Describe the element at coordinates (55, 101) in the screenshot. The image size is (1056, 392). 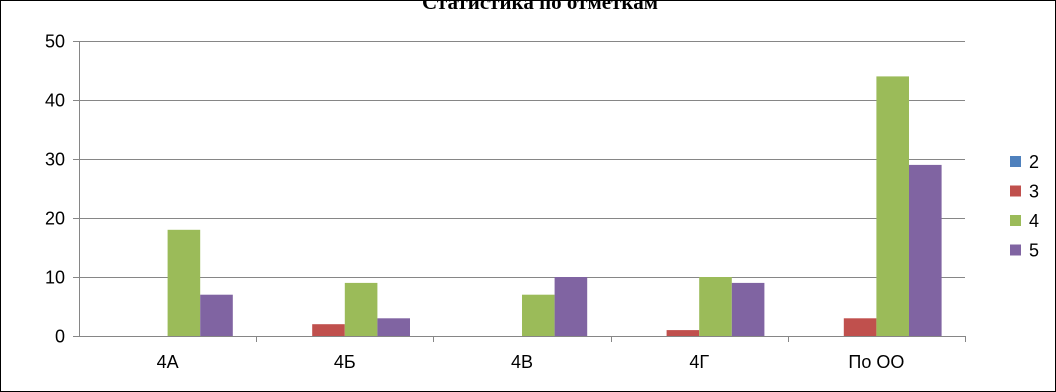
I see `y-tick-label: 40` at that location.